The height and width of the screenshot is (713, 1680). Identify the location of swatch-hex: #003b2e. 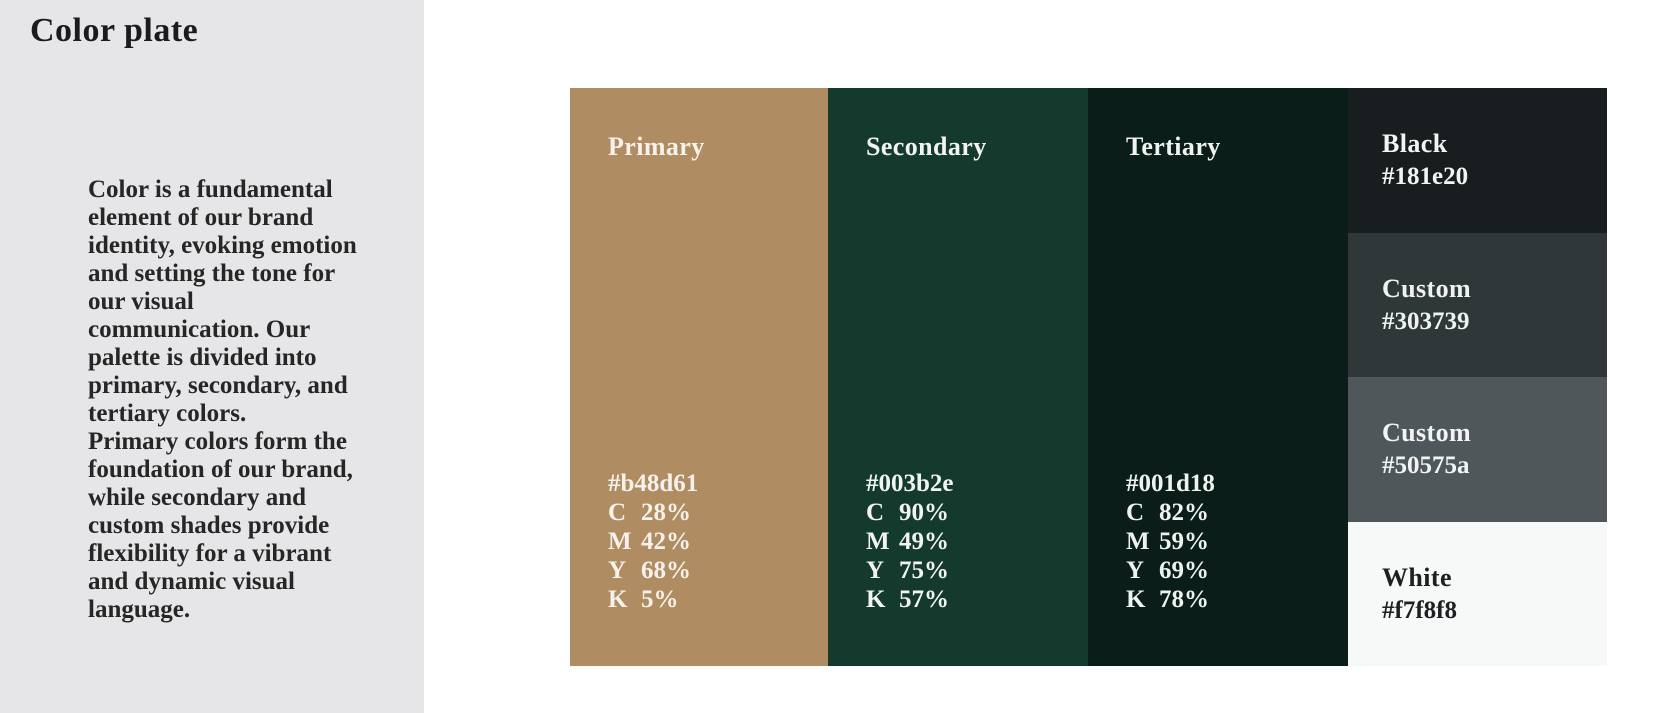
(910, 483).